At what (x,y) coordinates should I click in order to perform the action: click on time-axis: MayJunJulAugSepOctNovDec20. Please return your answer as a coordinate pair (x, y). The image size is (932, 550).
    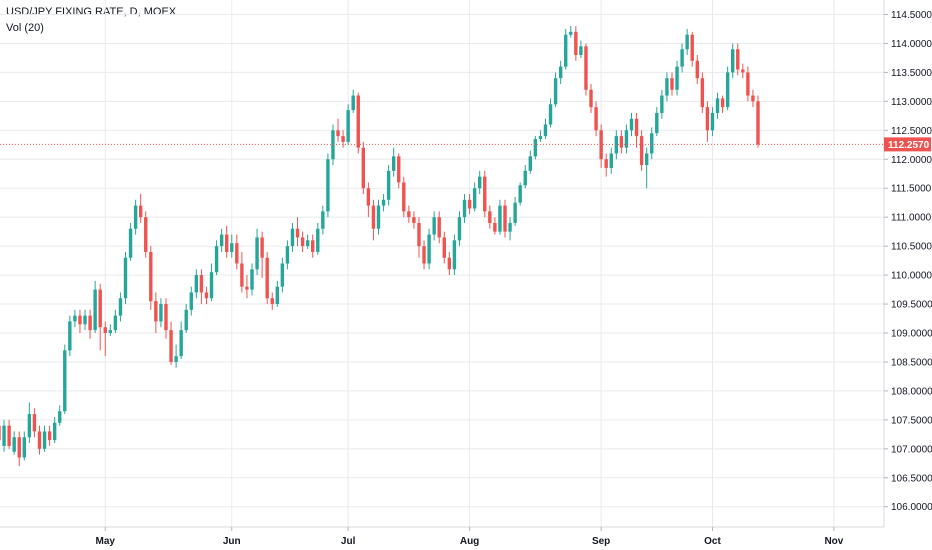
    Looking at the image, I should click on (466, 536).